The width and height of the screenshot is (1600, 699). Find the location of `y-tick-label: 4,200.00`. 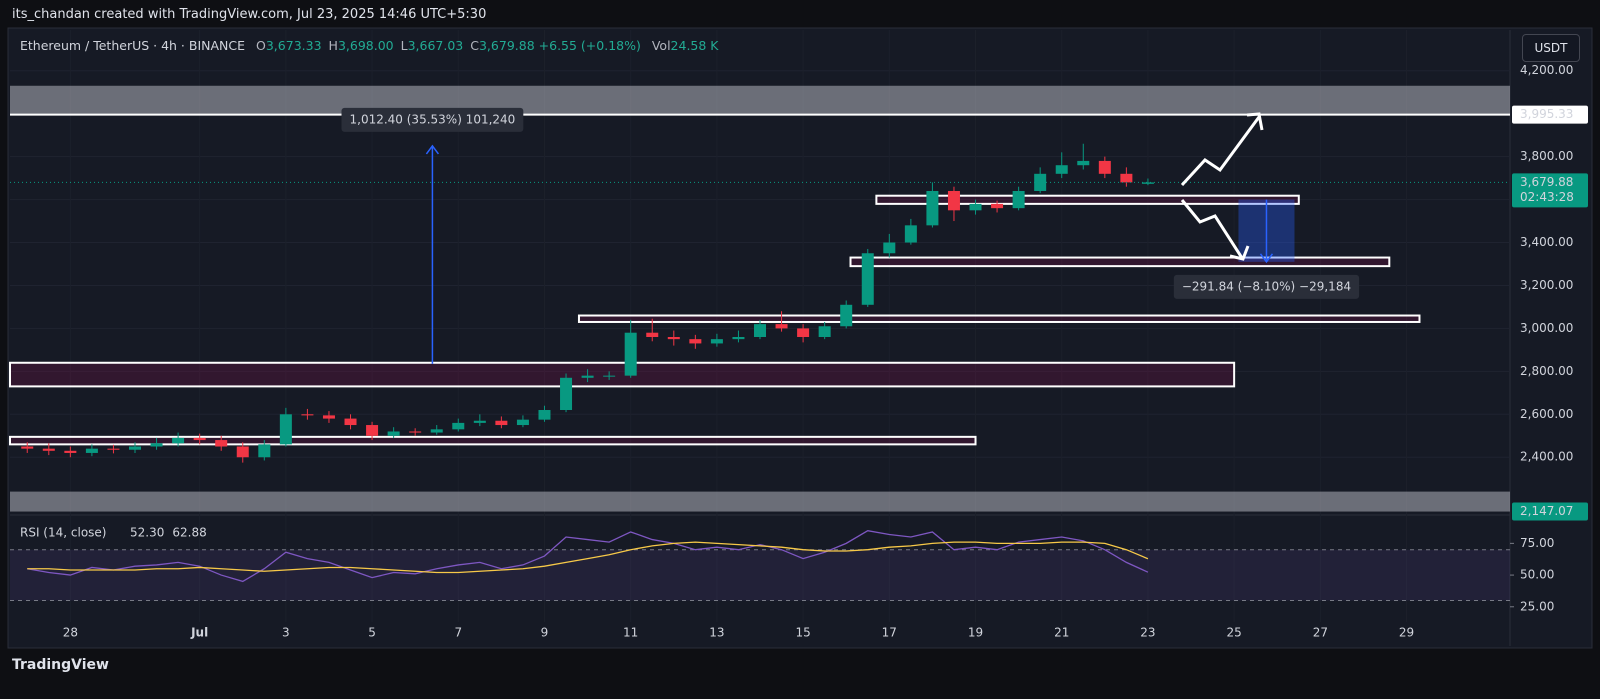

y-tick-label: 4,200.00 is located at coordinates (1546, 70).